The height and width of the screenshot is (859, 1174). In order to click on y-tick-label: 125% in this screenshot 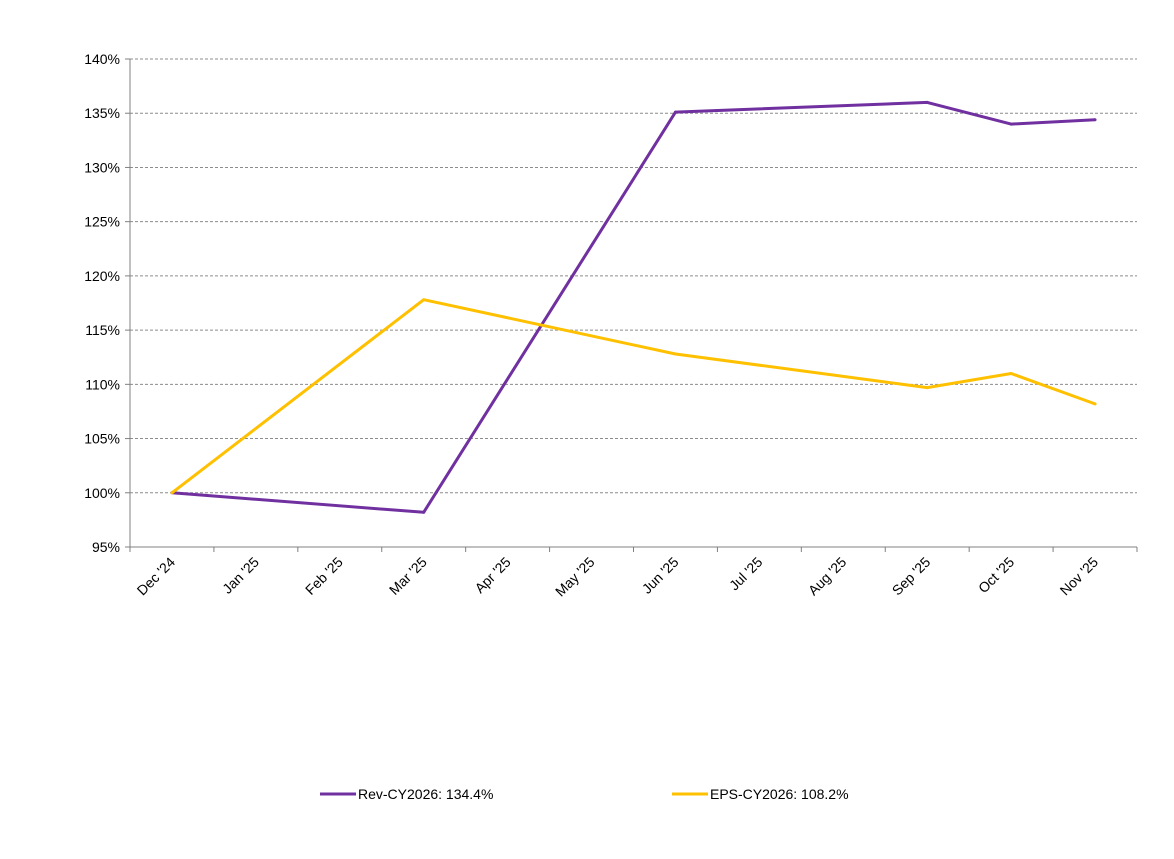, I will do `click(102, 222)`.